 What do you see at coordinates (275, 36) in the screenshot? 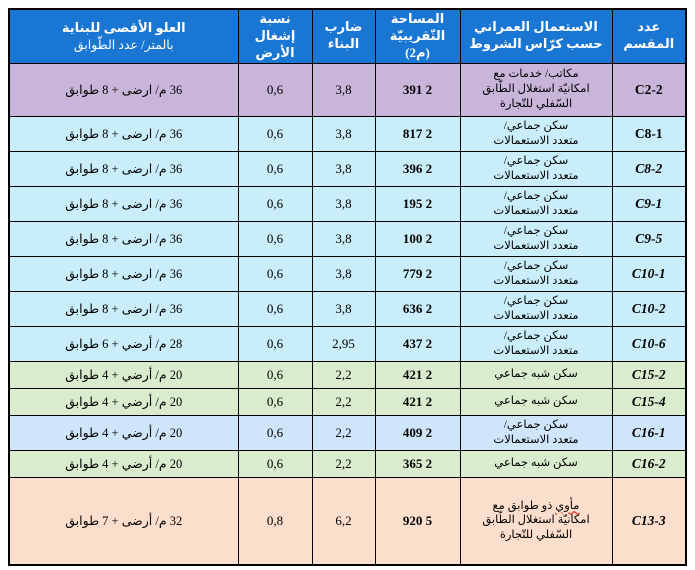
I see `header-land-occupancy: نسبة إشغال الأرض` at bounding box center [275, 36].